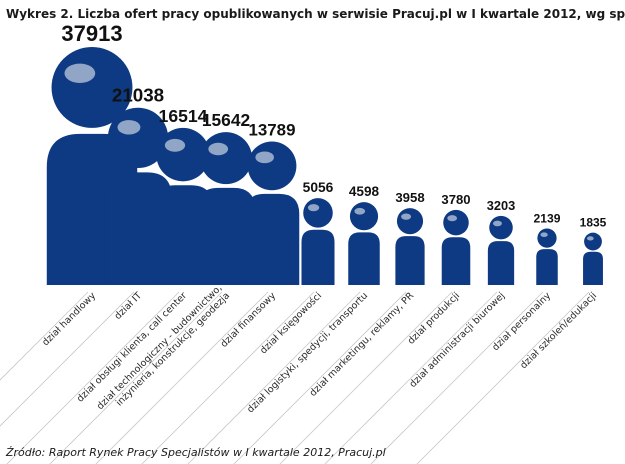 This screenshot has width=625, height=464. I want to click on value-label: 1835, so click(593, 223).